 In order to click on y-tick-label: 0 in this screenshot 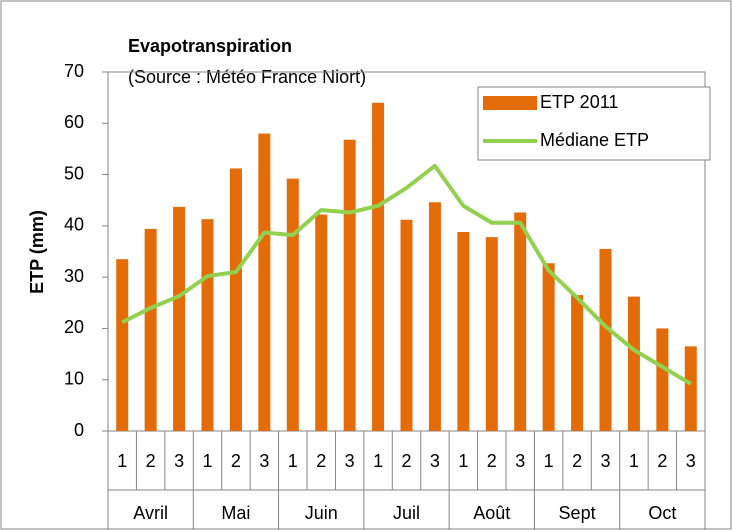, I will do `click(79, 430)`.